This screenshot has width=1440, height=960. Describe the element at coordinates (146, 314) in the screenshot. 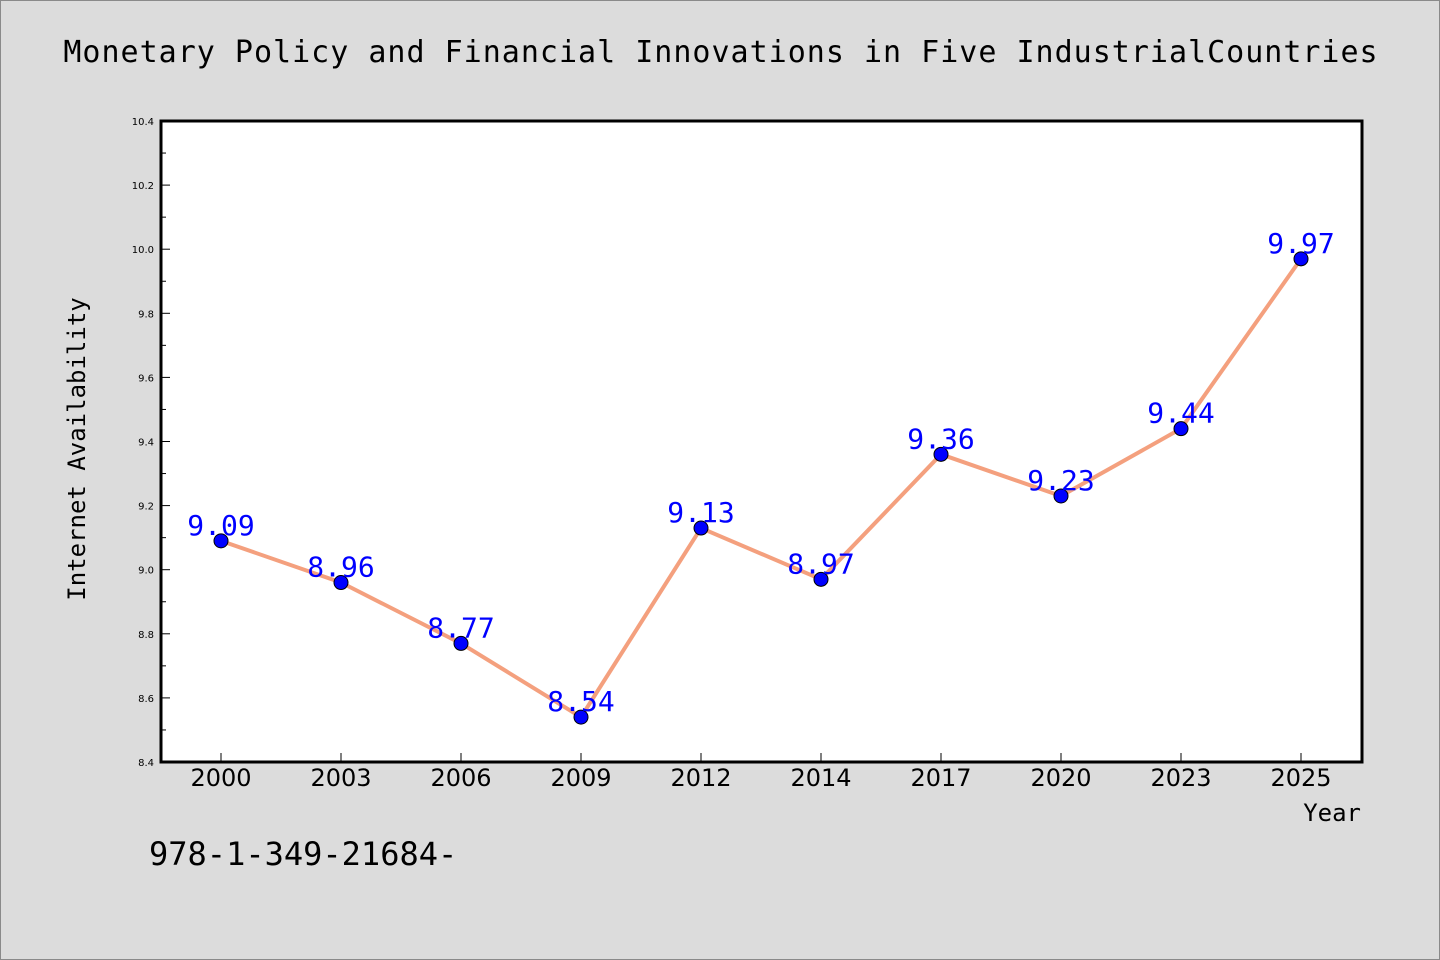

I see `y-tick-label: 9.8` at that location.